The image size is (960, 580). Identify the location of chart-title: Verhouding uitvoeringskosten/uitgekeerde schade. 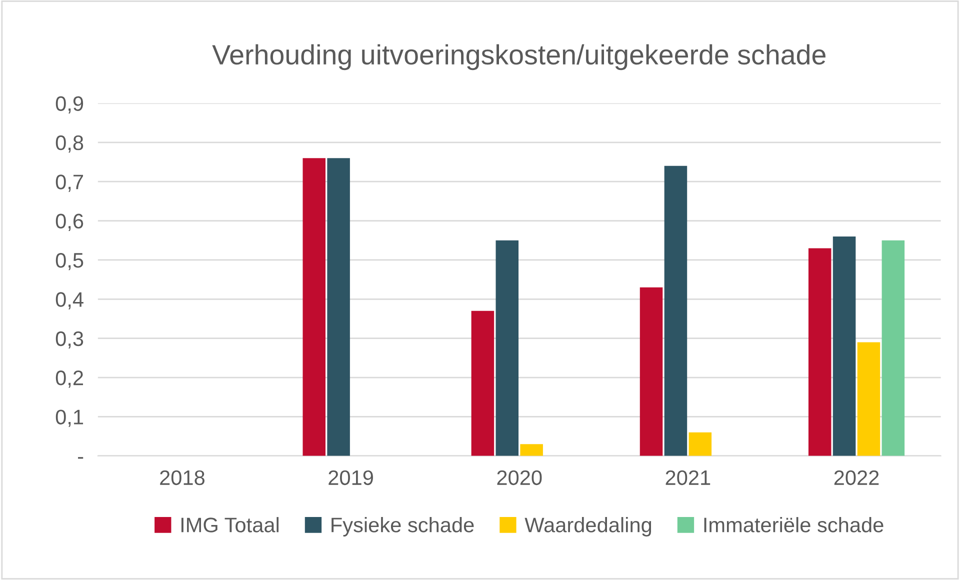
(519, 57).